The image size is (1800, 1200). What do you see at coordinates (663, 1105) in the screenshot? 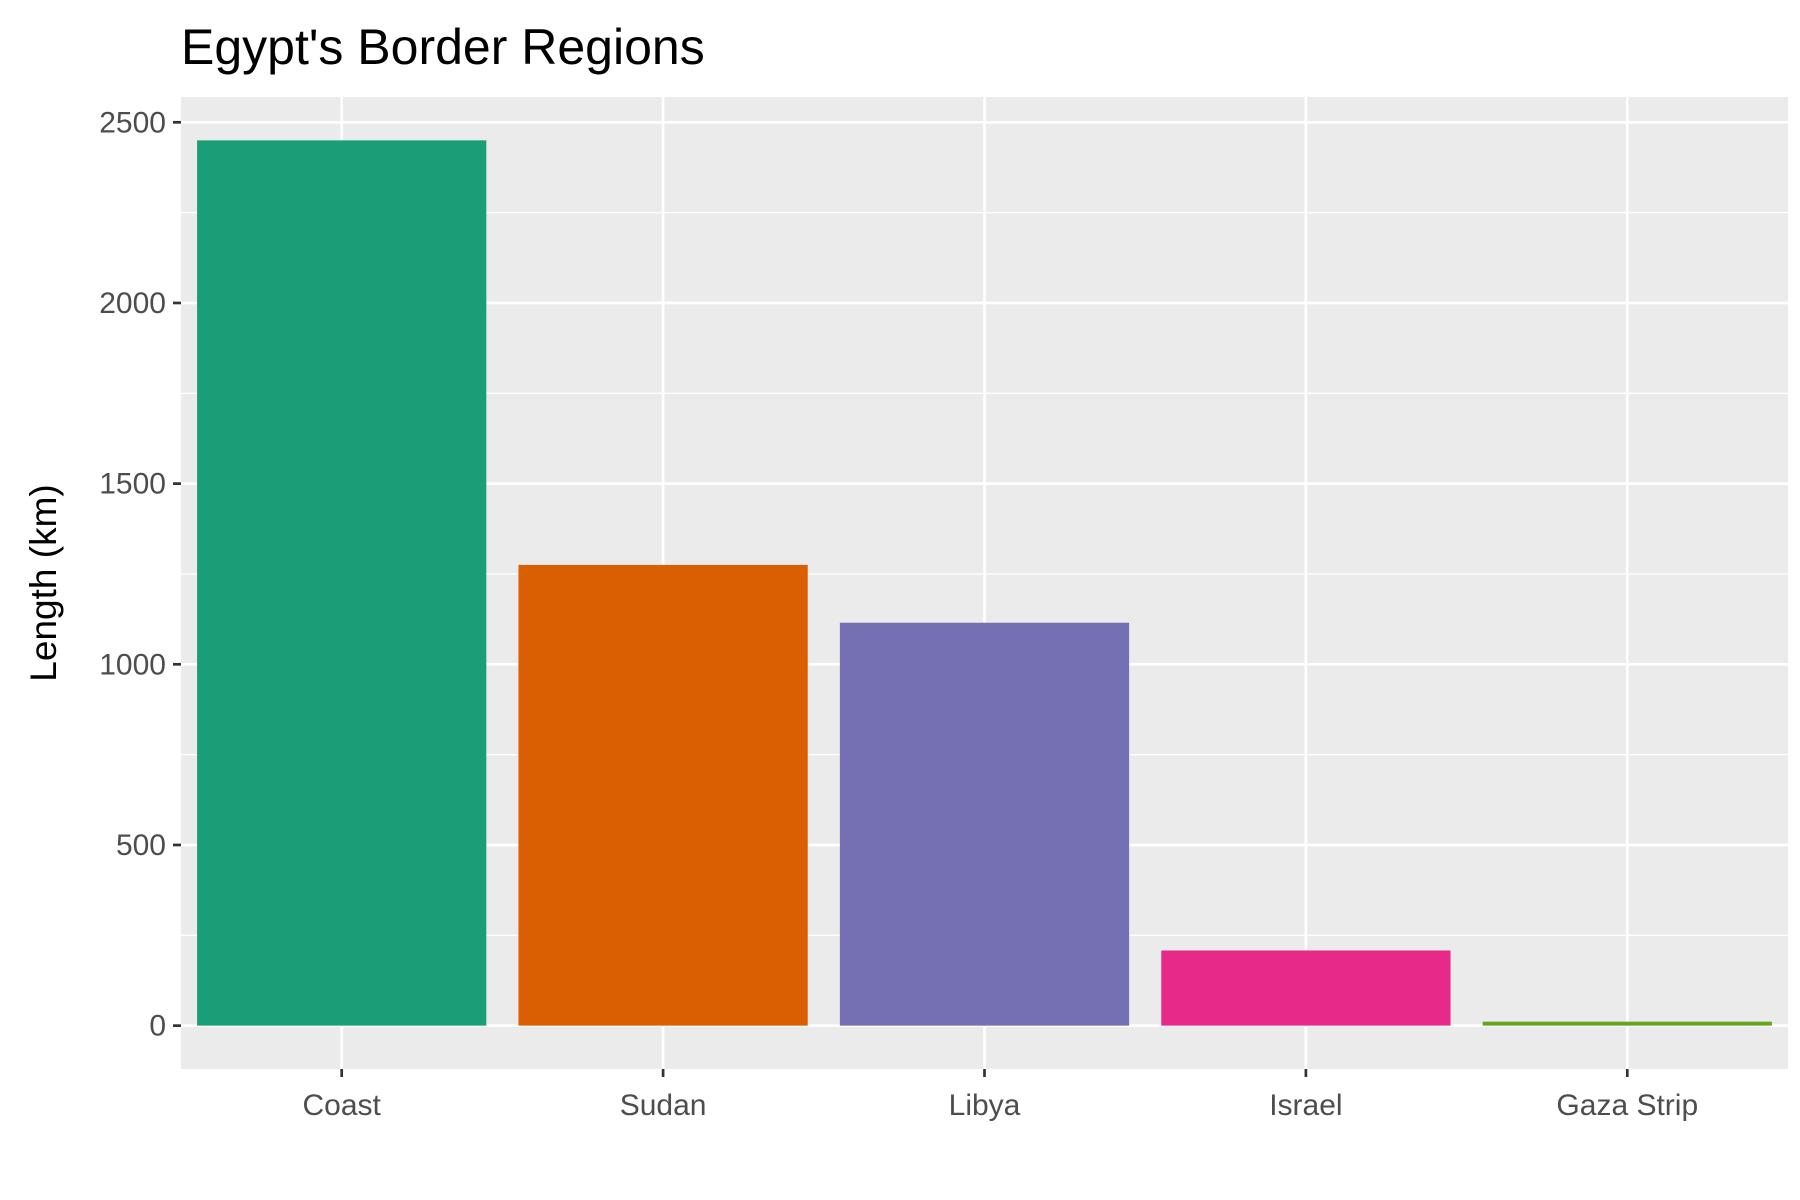
I see `x-tick-label: Sudan` at bounding box center [663, 1105].